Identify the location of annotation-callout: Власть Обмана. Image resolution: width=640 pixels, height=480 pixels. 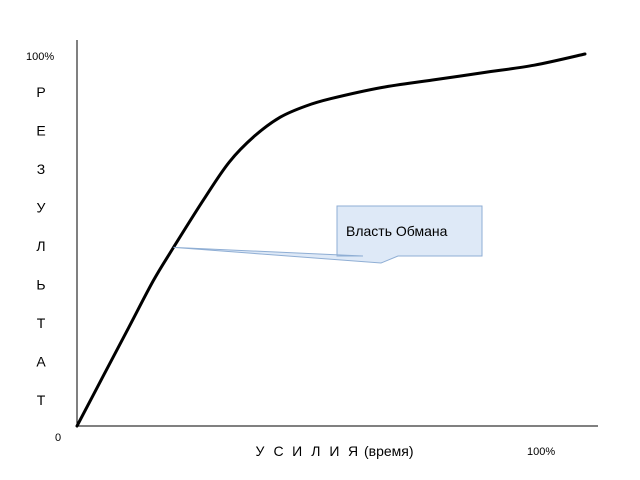
(328, 234).